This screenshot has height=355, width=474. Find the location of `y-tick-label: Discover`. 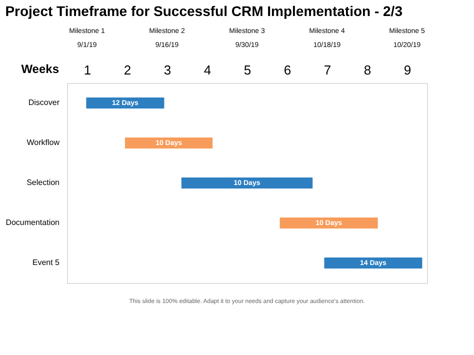

y-tick-label: Discover is located at coordinates (44, 102).